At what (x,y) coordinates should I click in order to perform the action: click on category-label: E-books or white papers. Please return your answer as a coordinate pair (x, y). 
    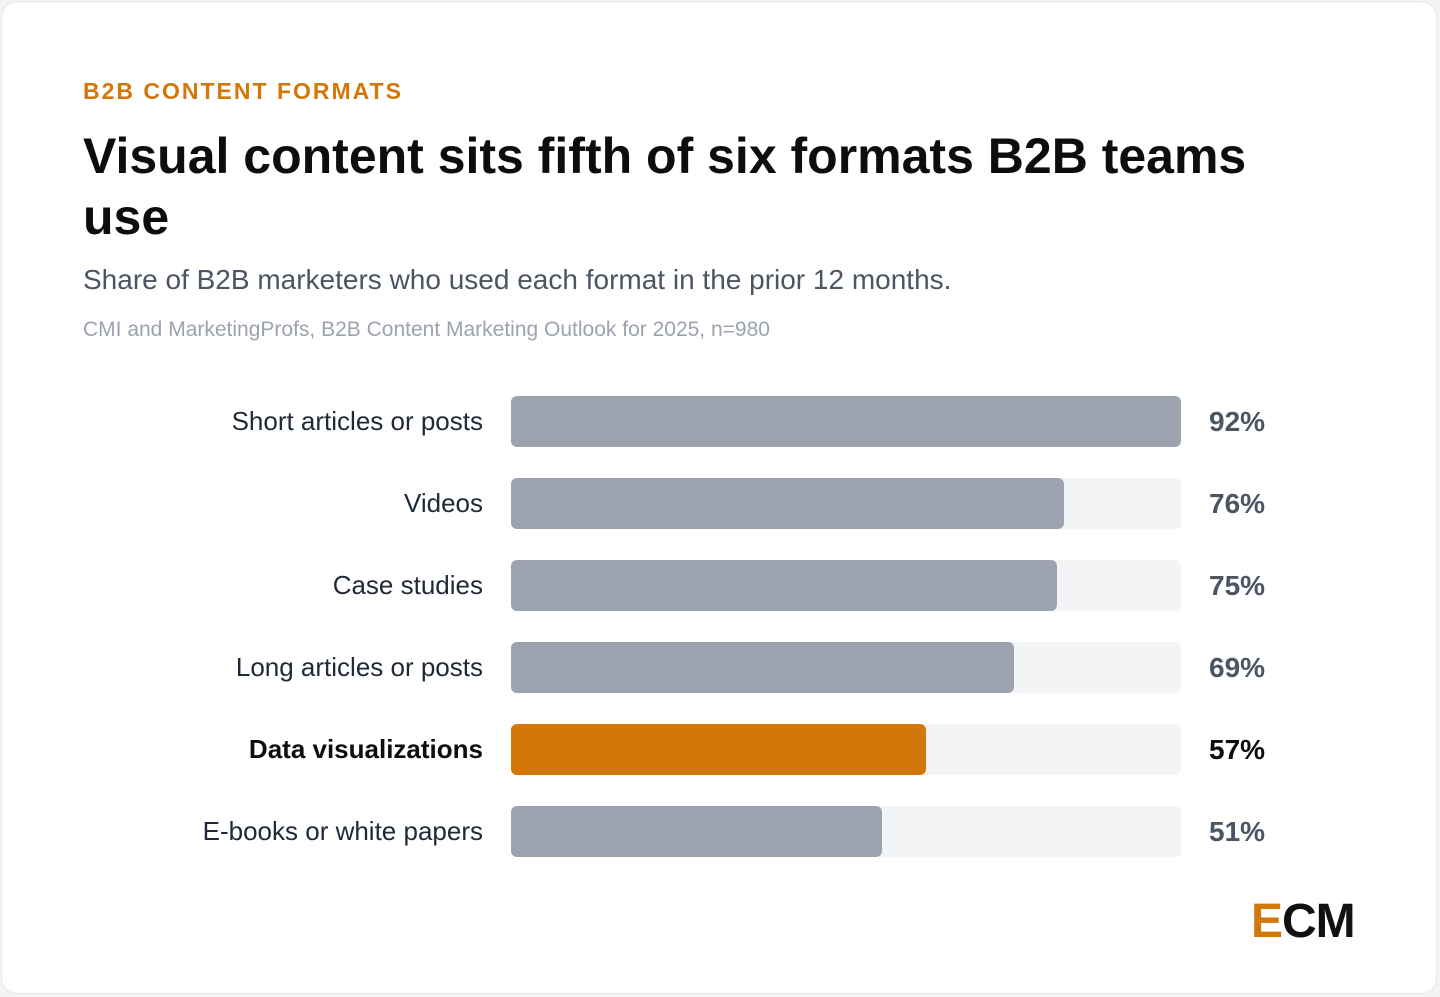
    Looking at the image, I should click on (342, 831).